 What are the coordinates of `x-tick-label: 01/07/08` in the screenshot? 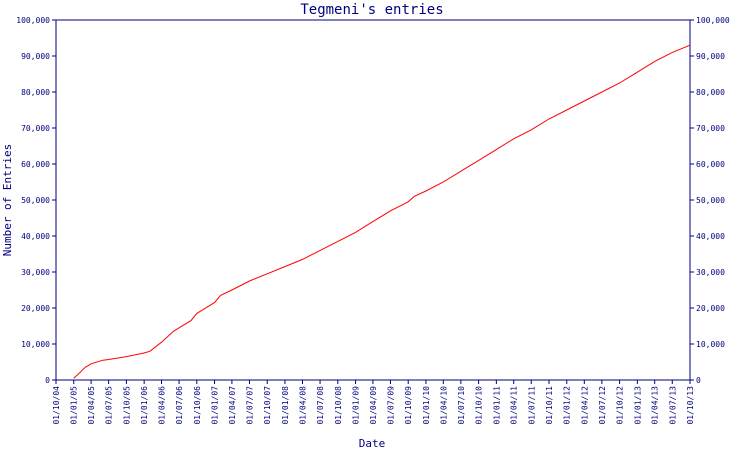 It's located at (320, 405).